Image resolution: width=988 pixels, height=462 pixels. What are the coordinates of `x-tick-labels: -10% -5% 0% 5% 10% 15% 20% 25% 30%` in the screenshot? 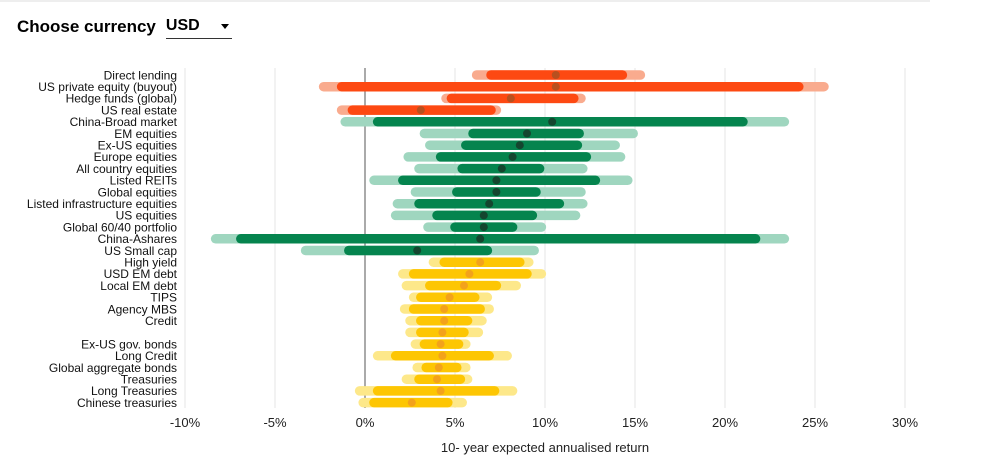 It's located at (544, 422).